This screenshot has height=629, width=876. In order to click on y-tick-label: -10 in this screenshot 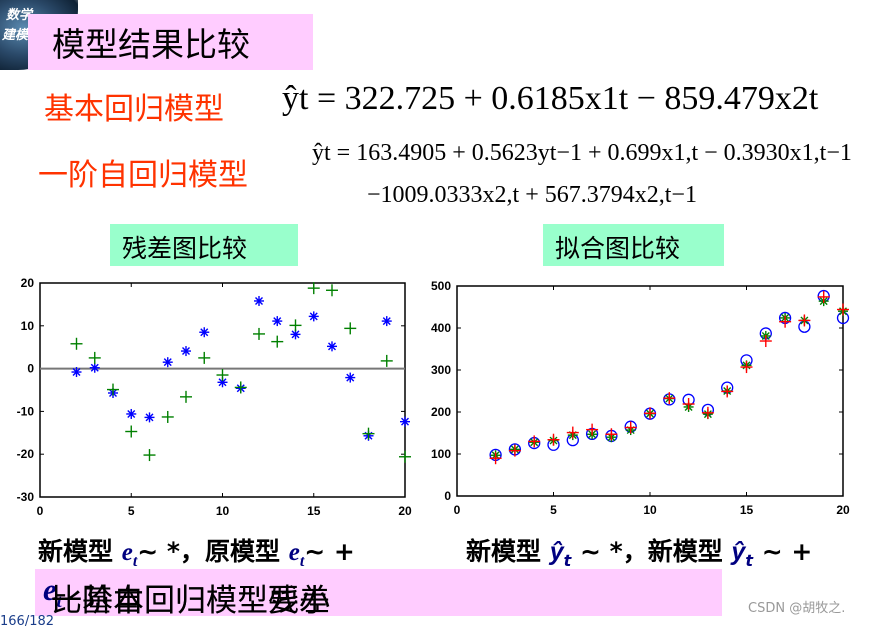, I will do `click(26, 411)`.